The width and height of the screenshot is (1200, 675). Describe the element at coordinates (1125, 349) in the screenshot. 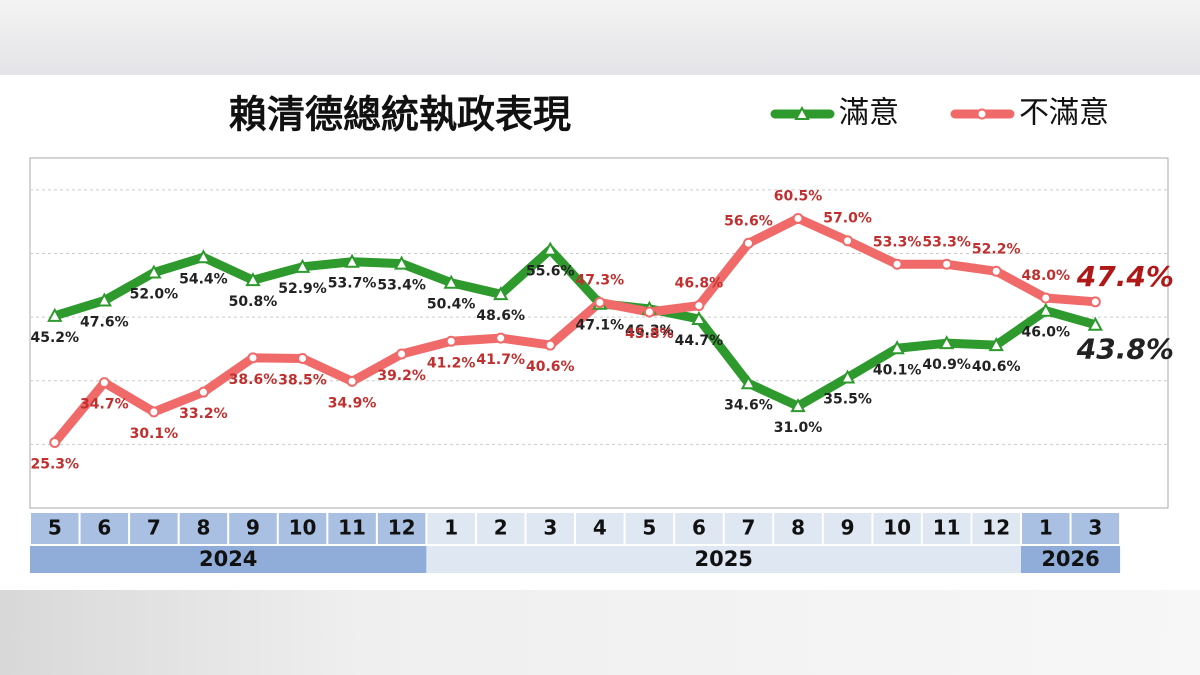

I see `data-label: 43.8%` at that location.